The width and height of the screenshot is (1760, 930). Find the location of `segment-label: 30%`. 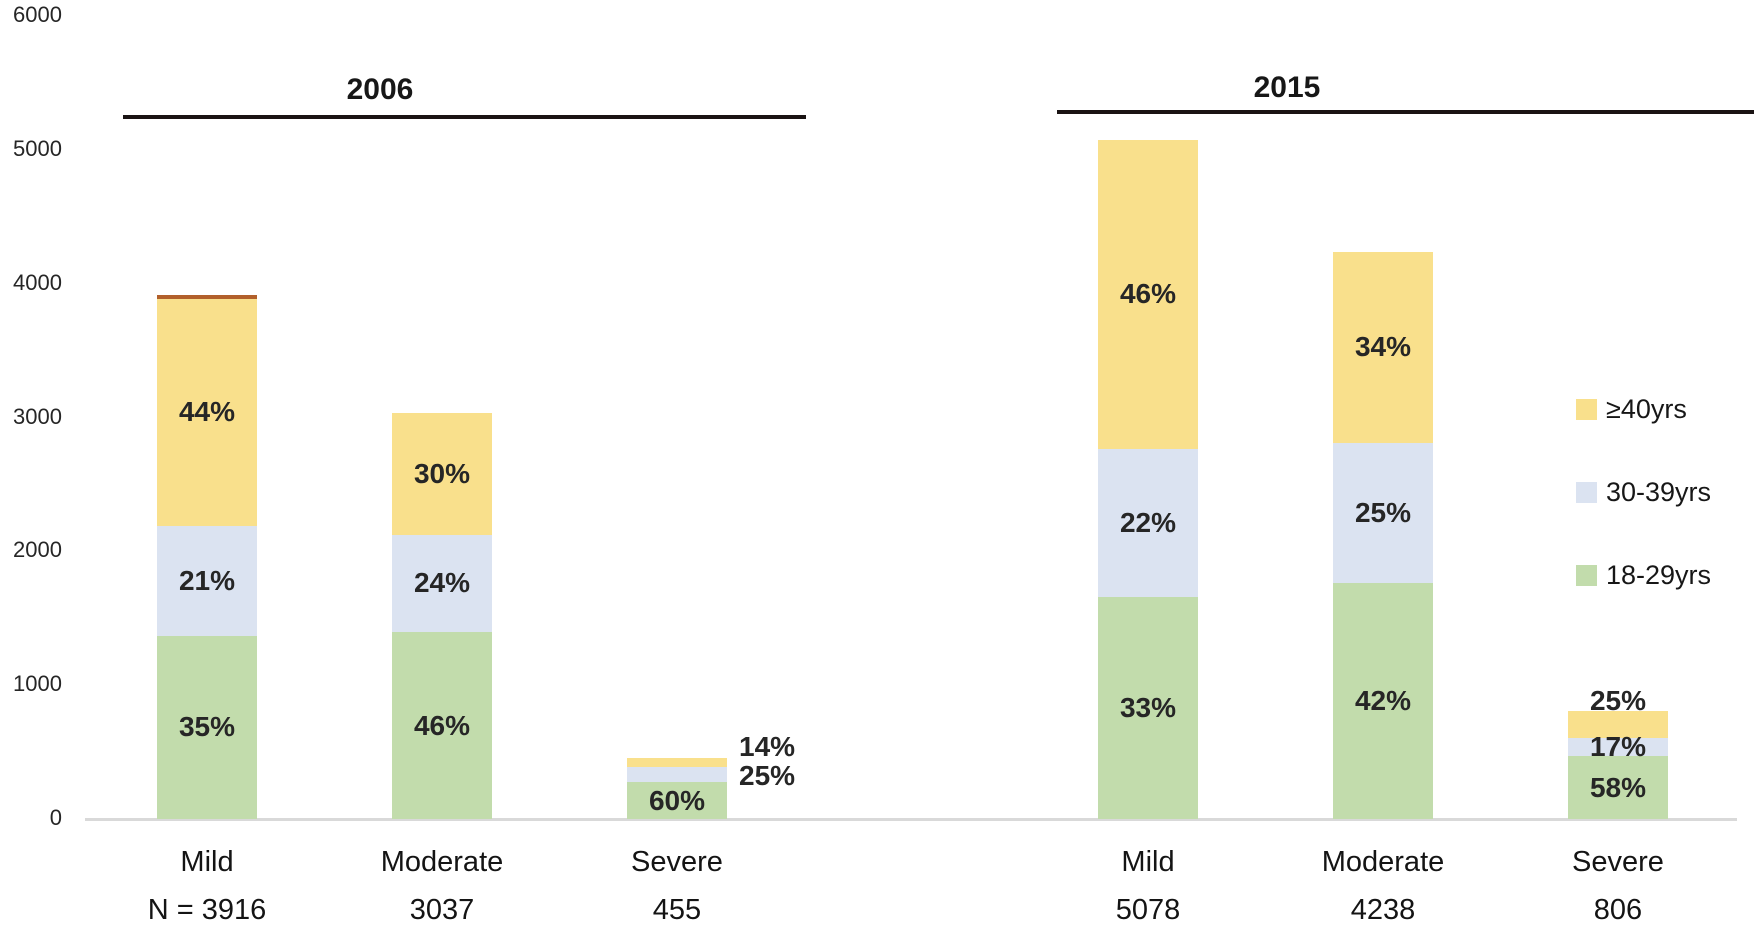

segment-label: 30% is located at coordinates (442, 473).